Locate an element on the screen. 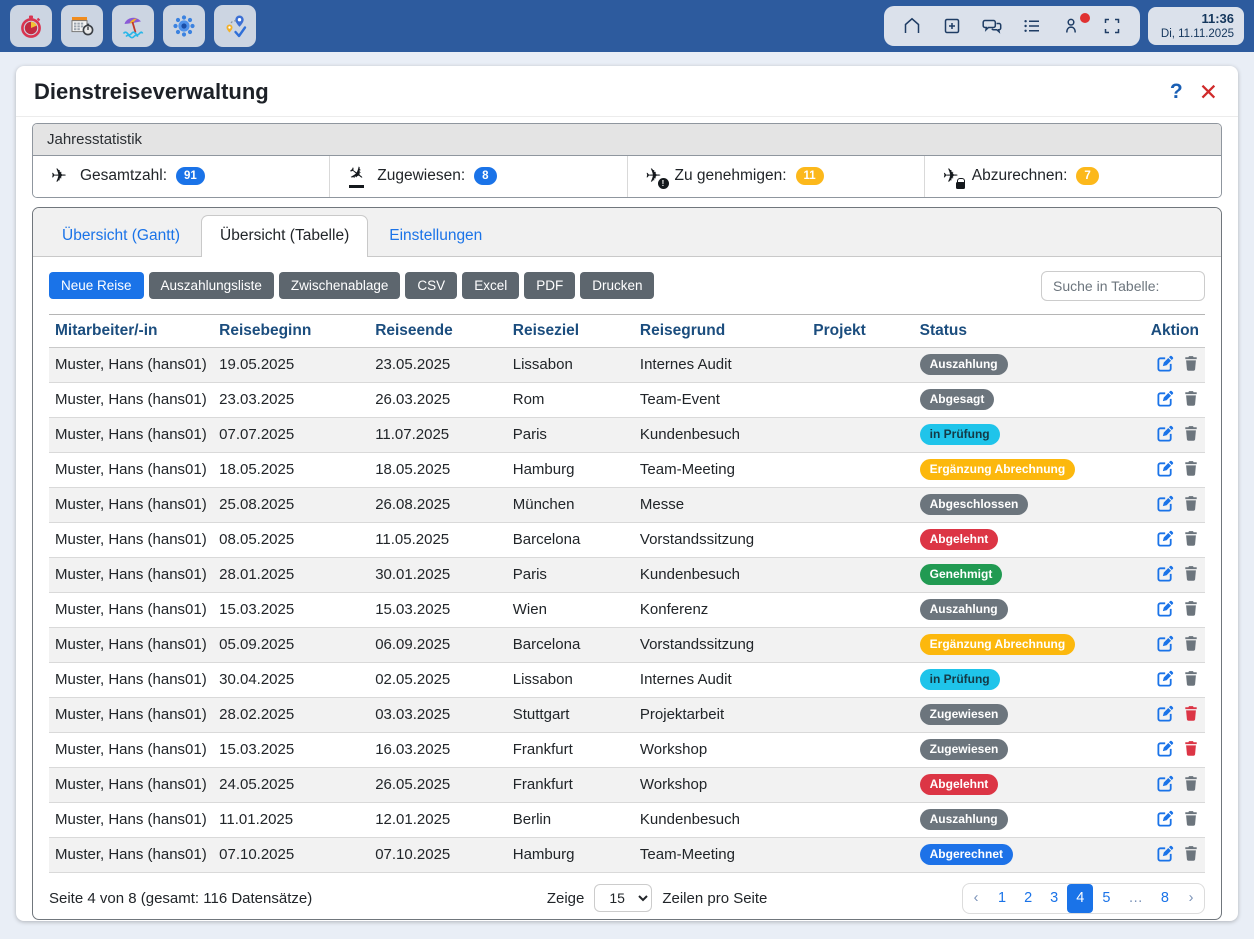 The width and height of the screenshot is (1254, 939). page-4-button: 4 is located at coordinates (1080, 898).